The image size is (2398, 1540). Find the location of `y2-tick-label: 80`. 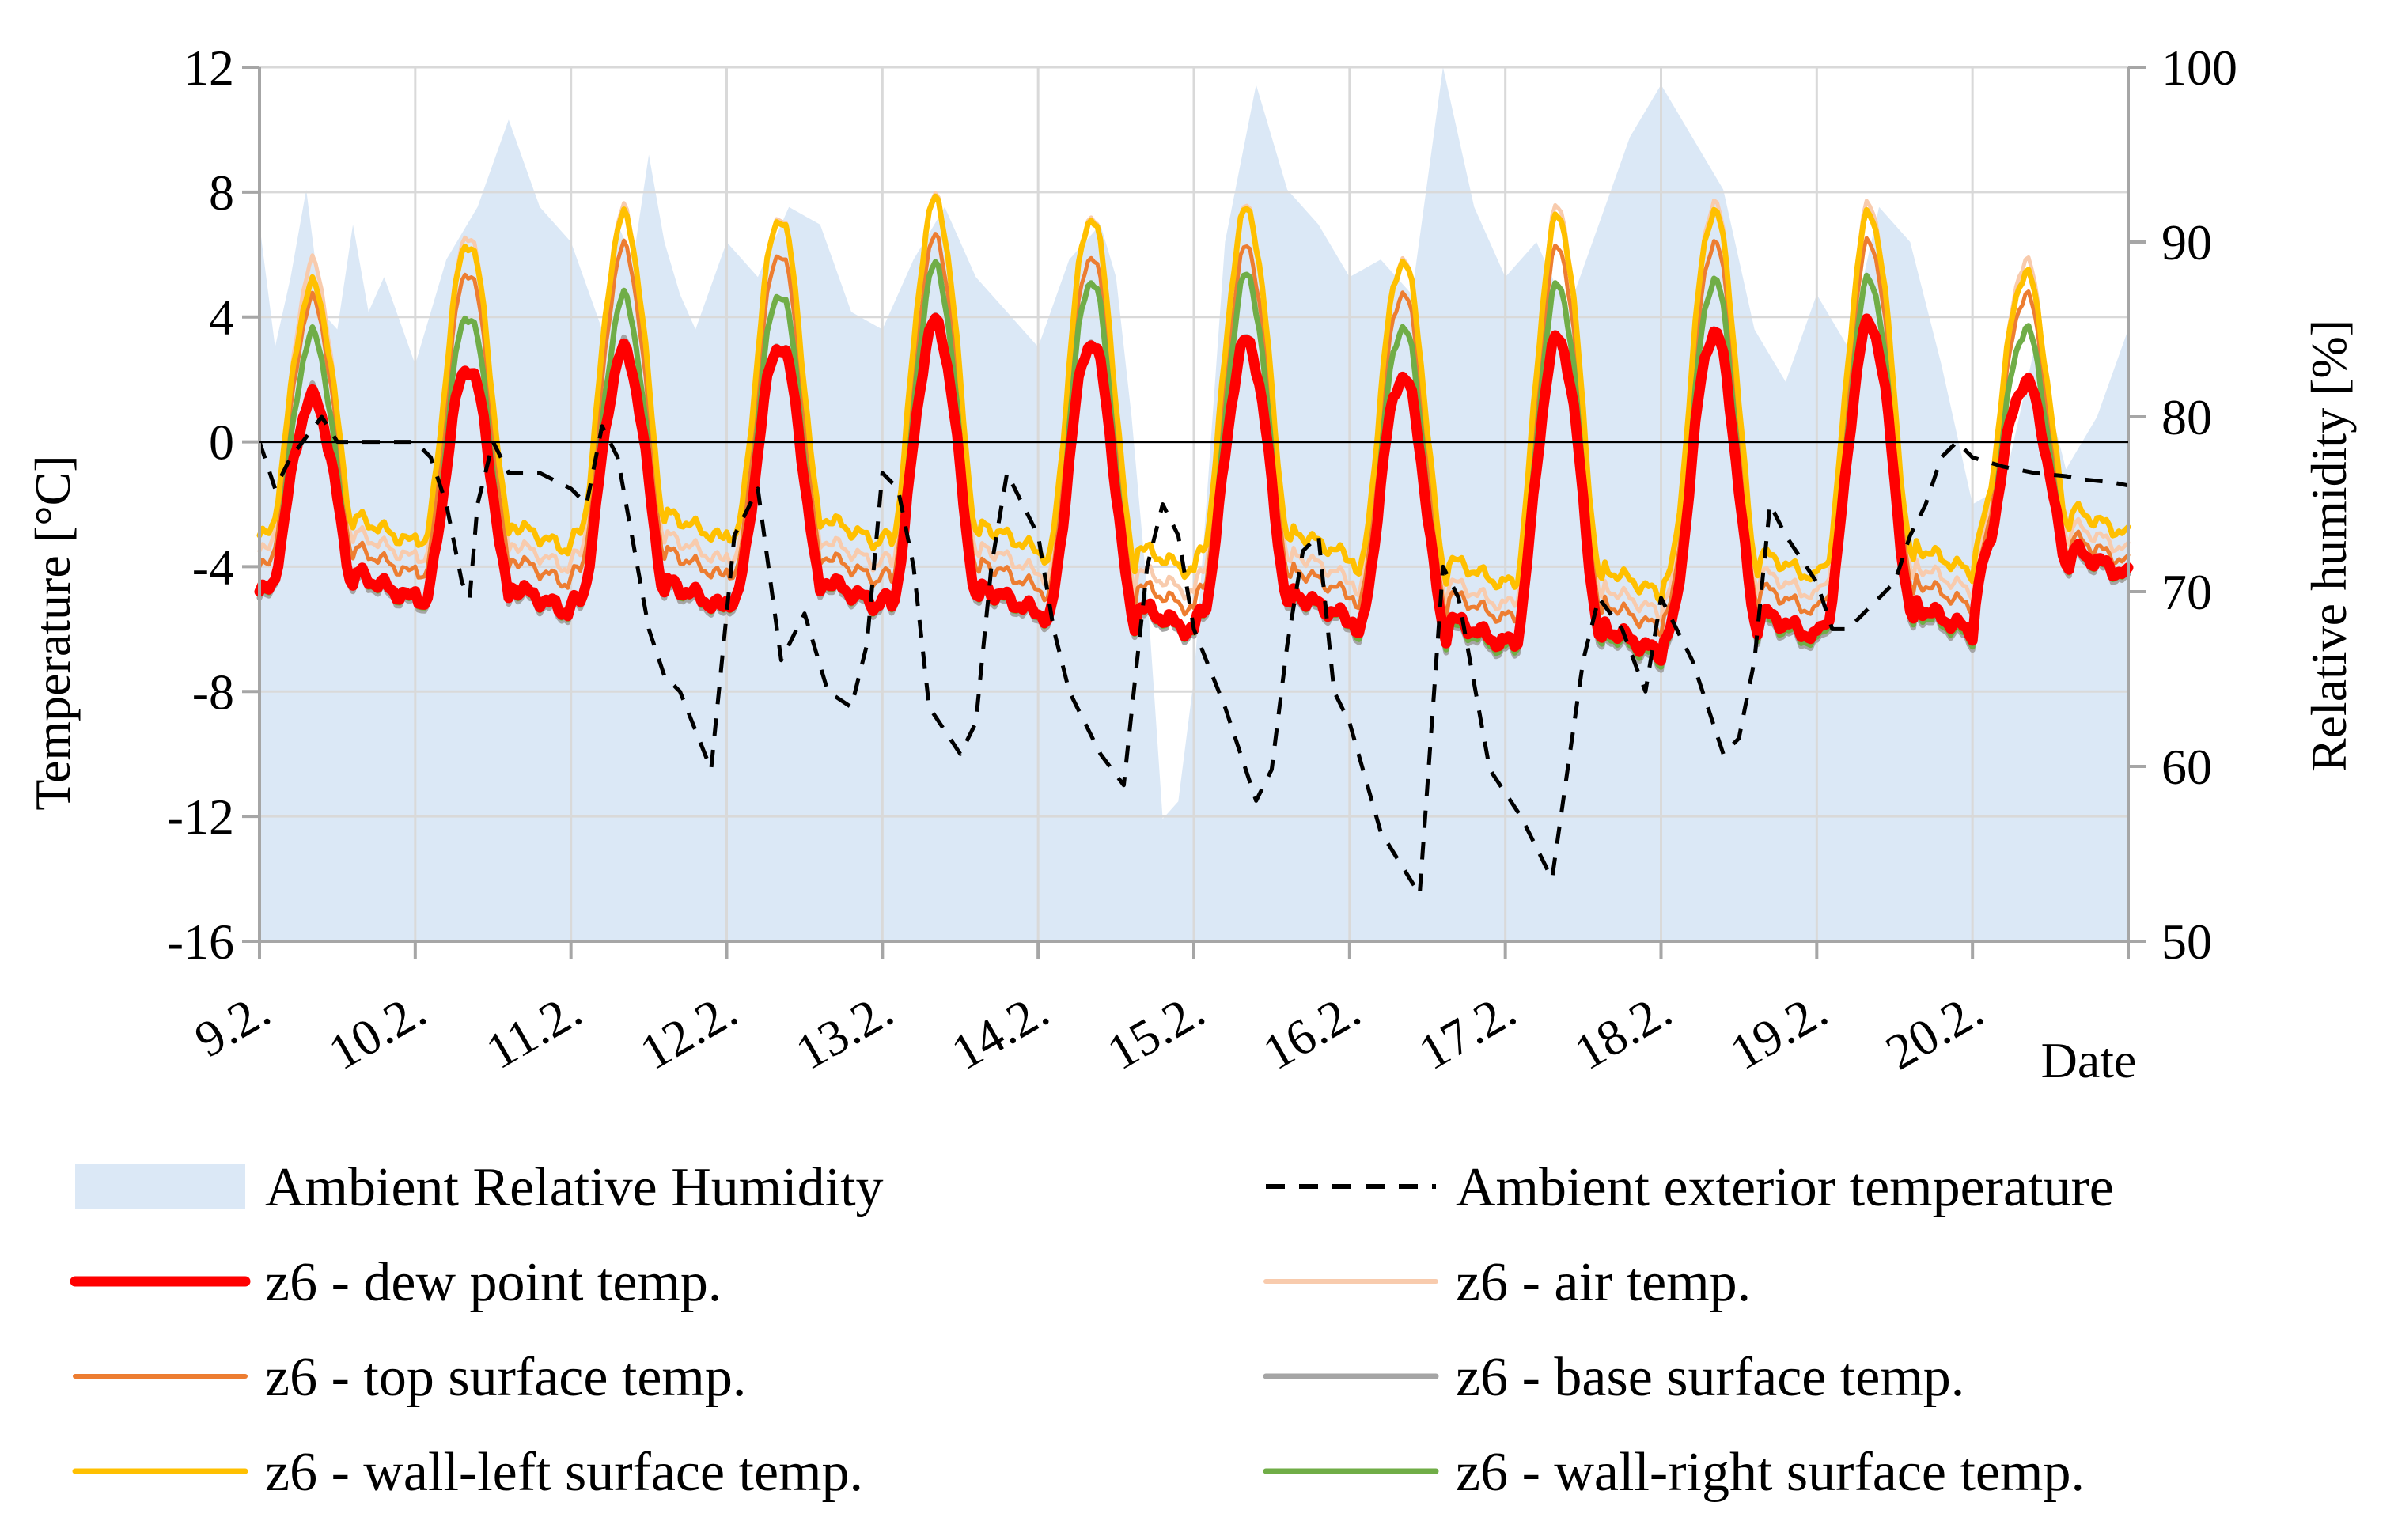

y2-tick-label: 80 is located at coordinates (2186, 417).